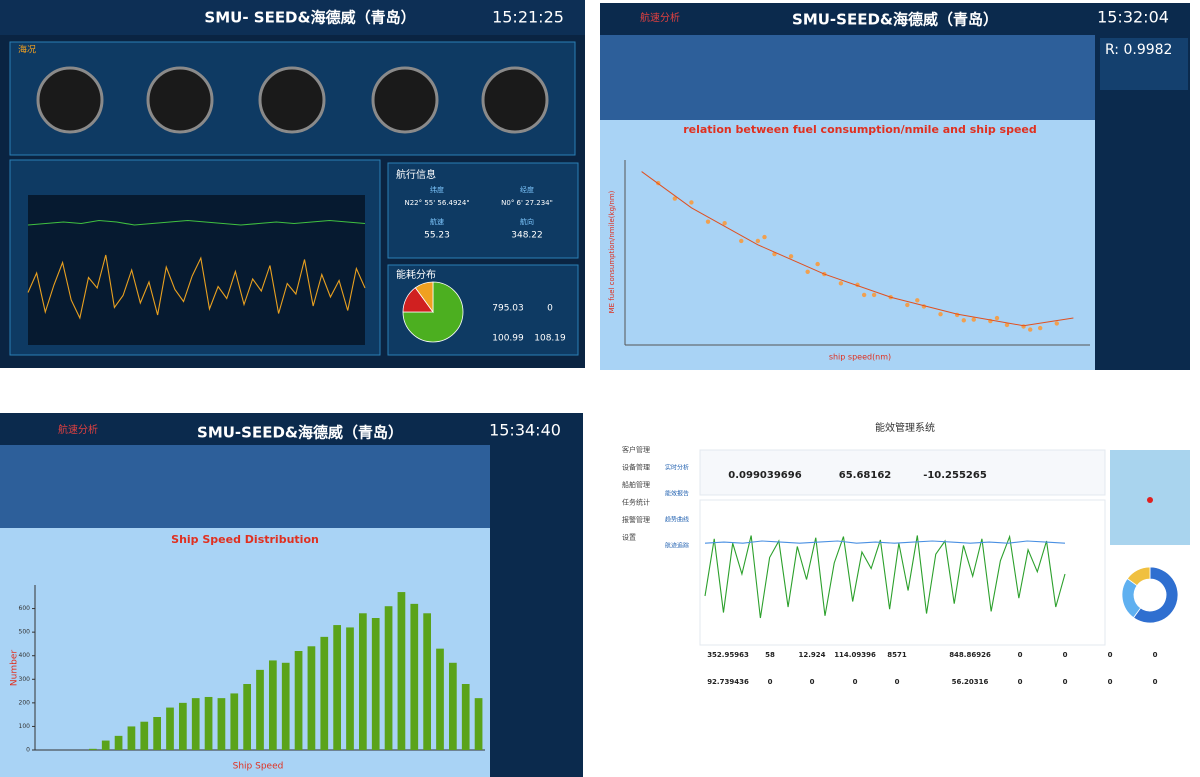 This screenshot has width=1200, height=777. What do you see at coordinates (636, 484) in the screenshot?
I see `nav-item: 船舶管理` at bounding box center [636, 484].